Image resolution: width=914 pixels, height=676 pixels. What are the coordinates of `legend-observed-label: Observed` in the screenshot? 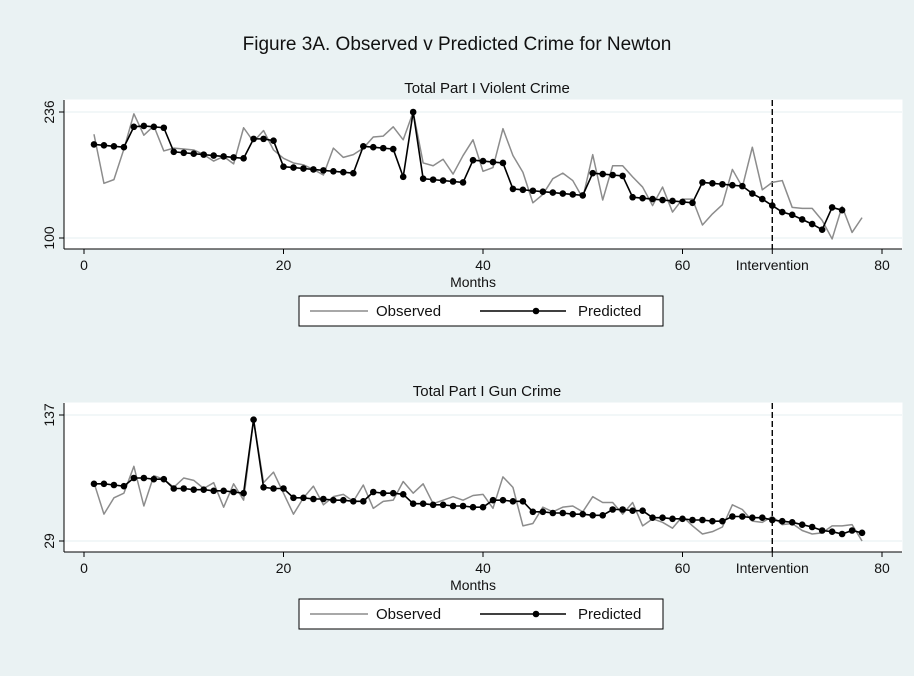 It's located at (408, 311).